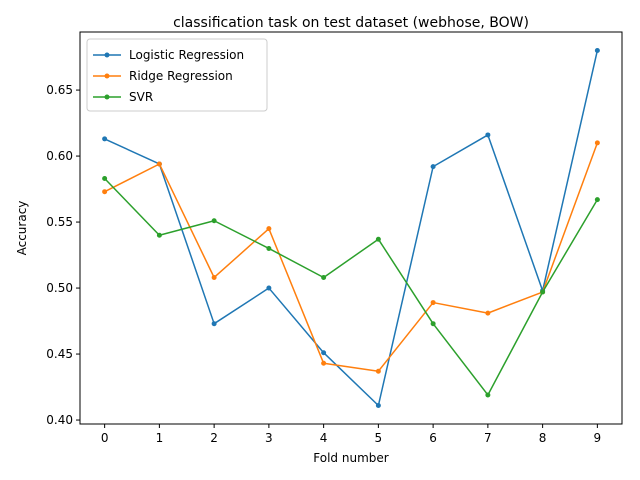 The height and width of the screenshot is (480, 640). What do you see at coordinates (598, 438) in the screenshot?
I see `x-tick-label: 9` at bounding box center [598, 438].